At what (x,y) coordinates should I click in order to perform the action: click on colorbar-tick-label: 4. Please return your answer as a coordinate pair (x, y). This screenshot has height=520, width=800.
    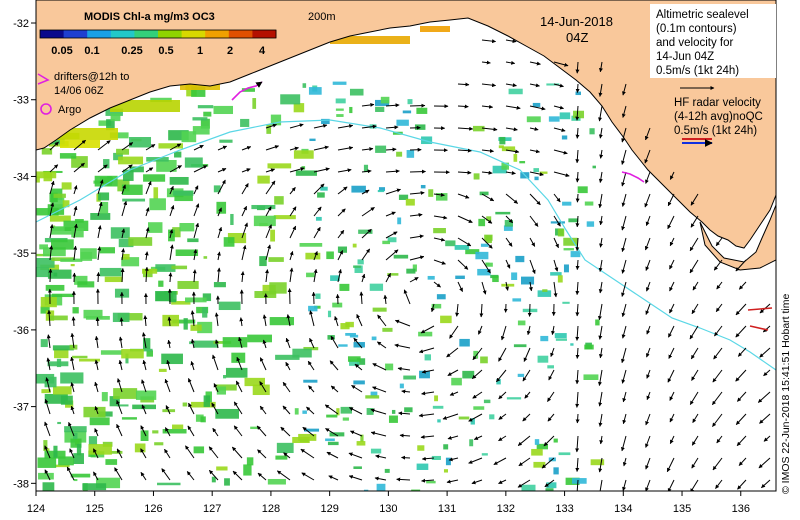
    Looking at the image, I should click on (262, 51).